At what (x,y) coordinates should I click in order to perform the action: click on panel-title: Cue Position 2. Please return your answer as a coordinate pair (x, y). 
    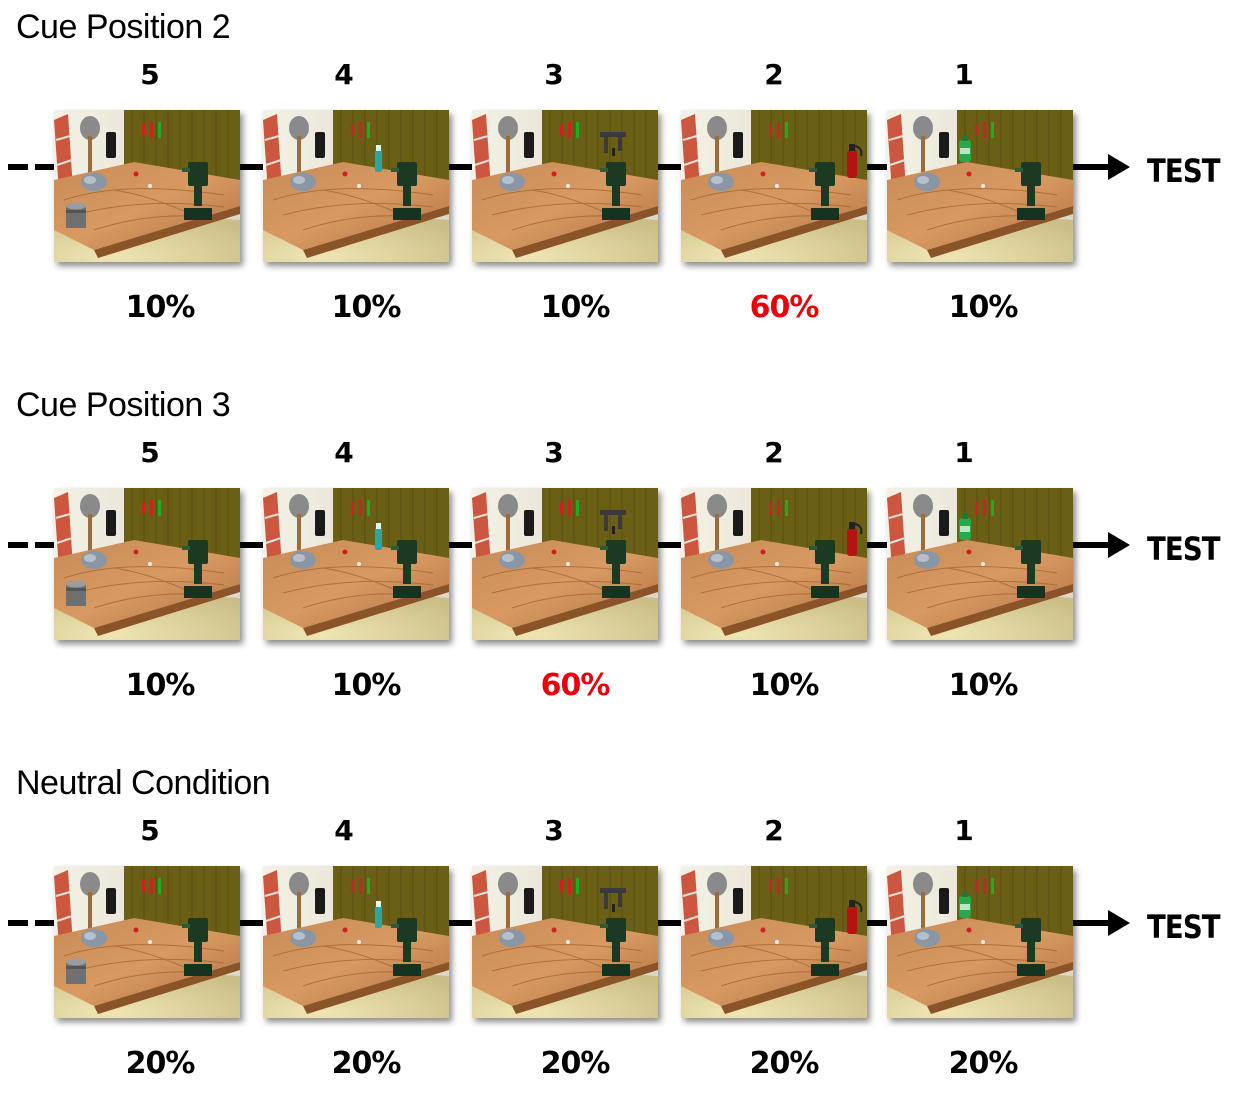
    Looking at the image, I should click on (123, 27).